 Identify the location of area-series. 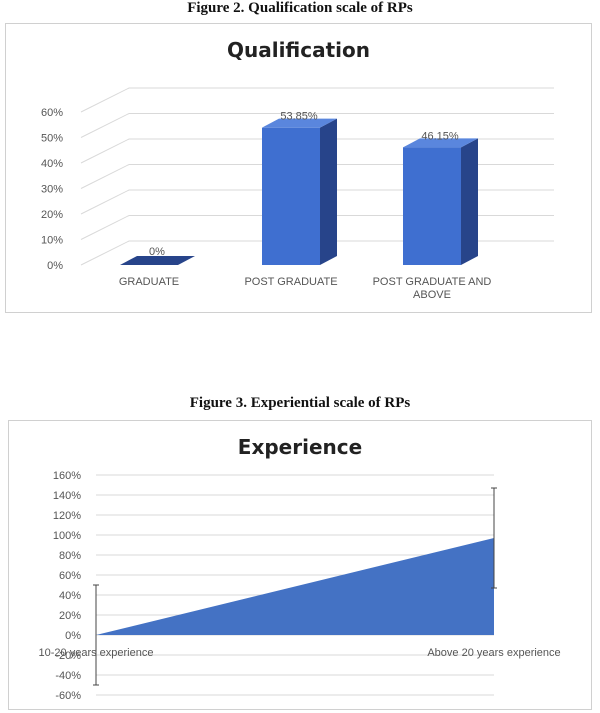
(295, 586).